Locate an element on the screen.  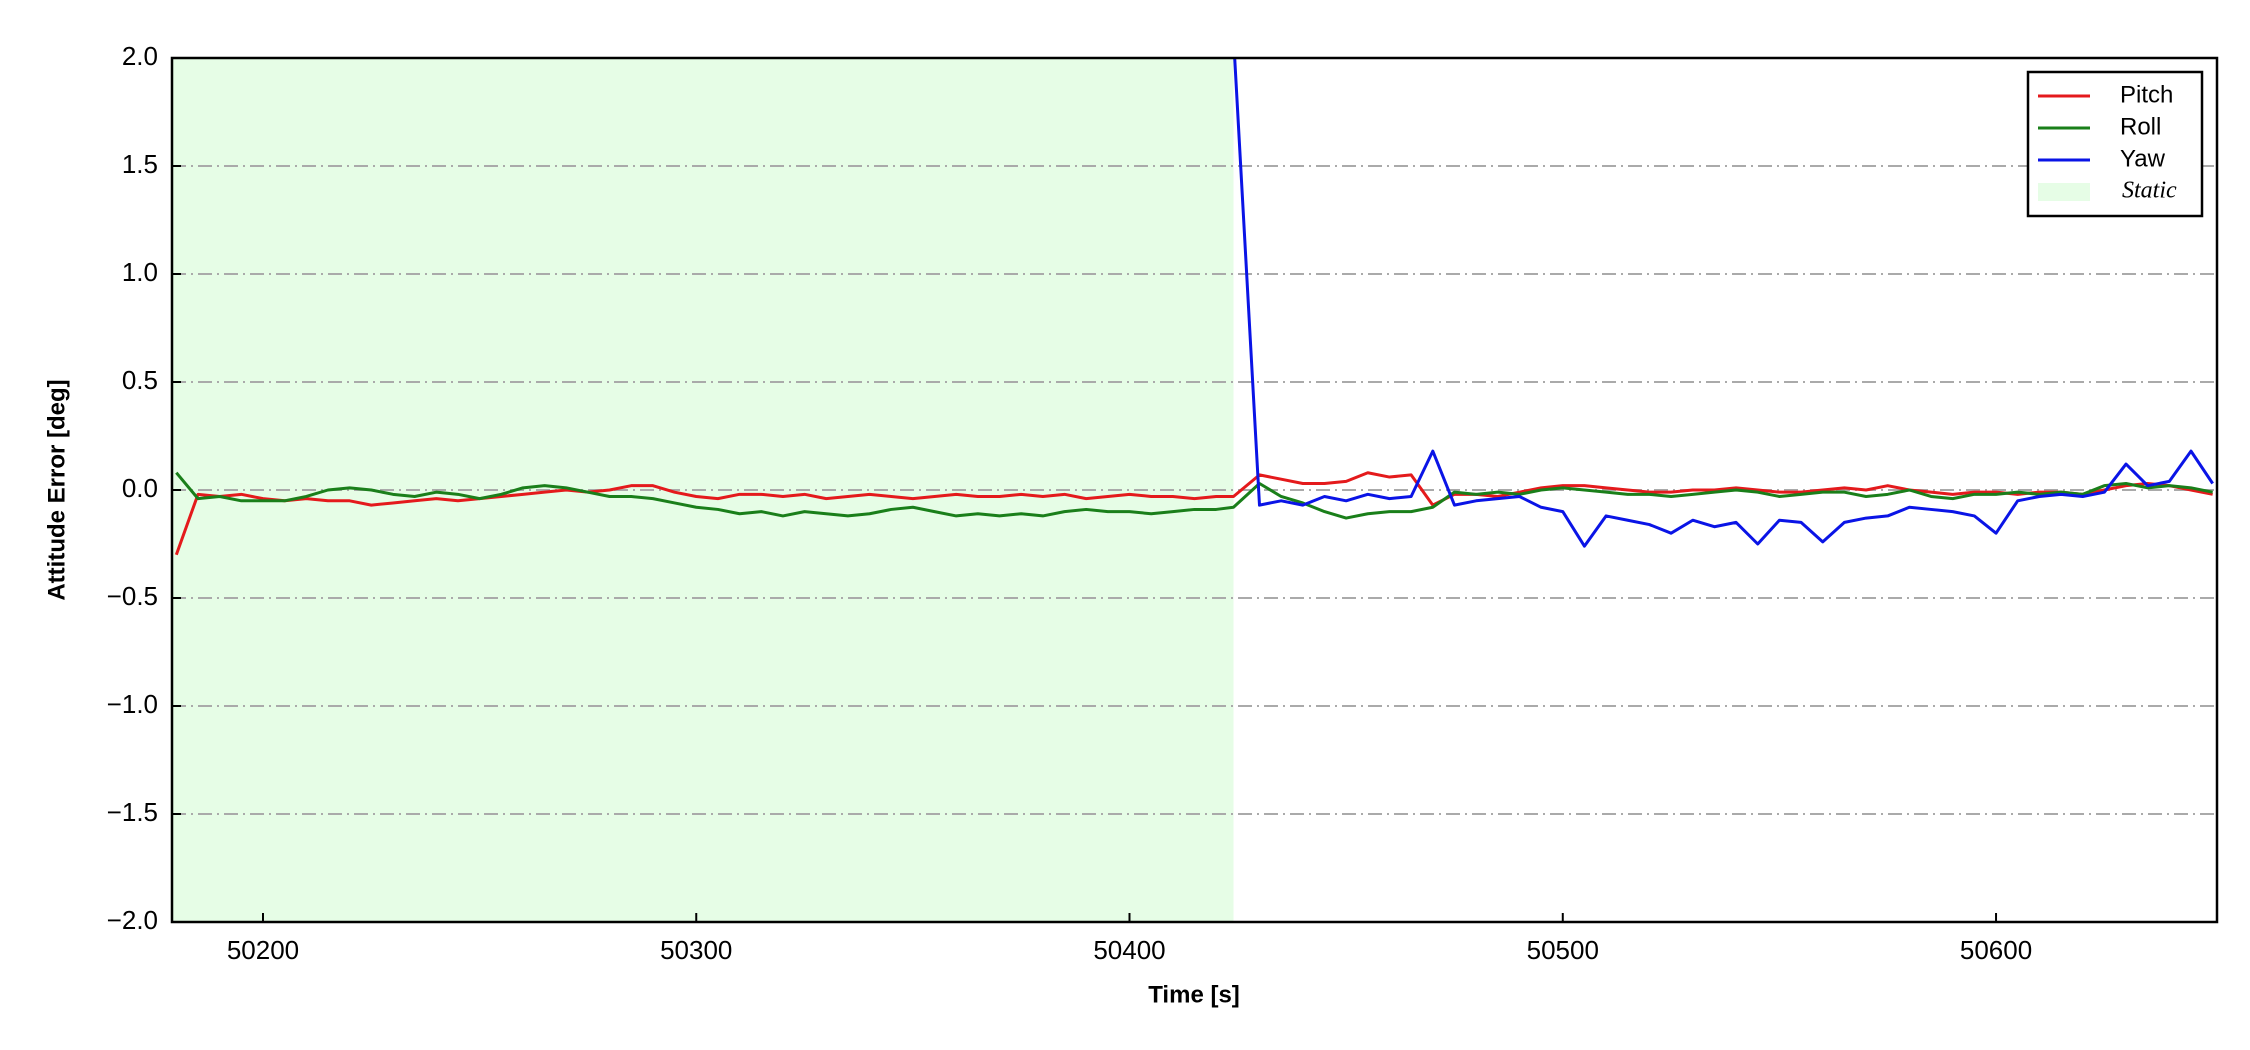
y-tick-label: 1.5 is located at coordinates (140, 164).